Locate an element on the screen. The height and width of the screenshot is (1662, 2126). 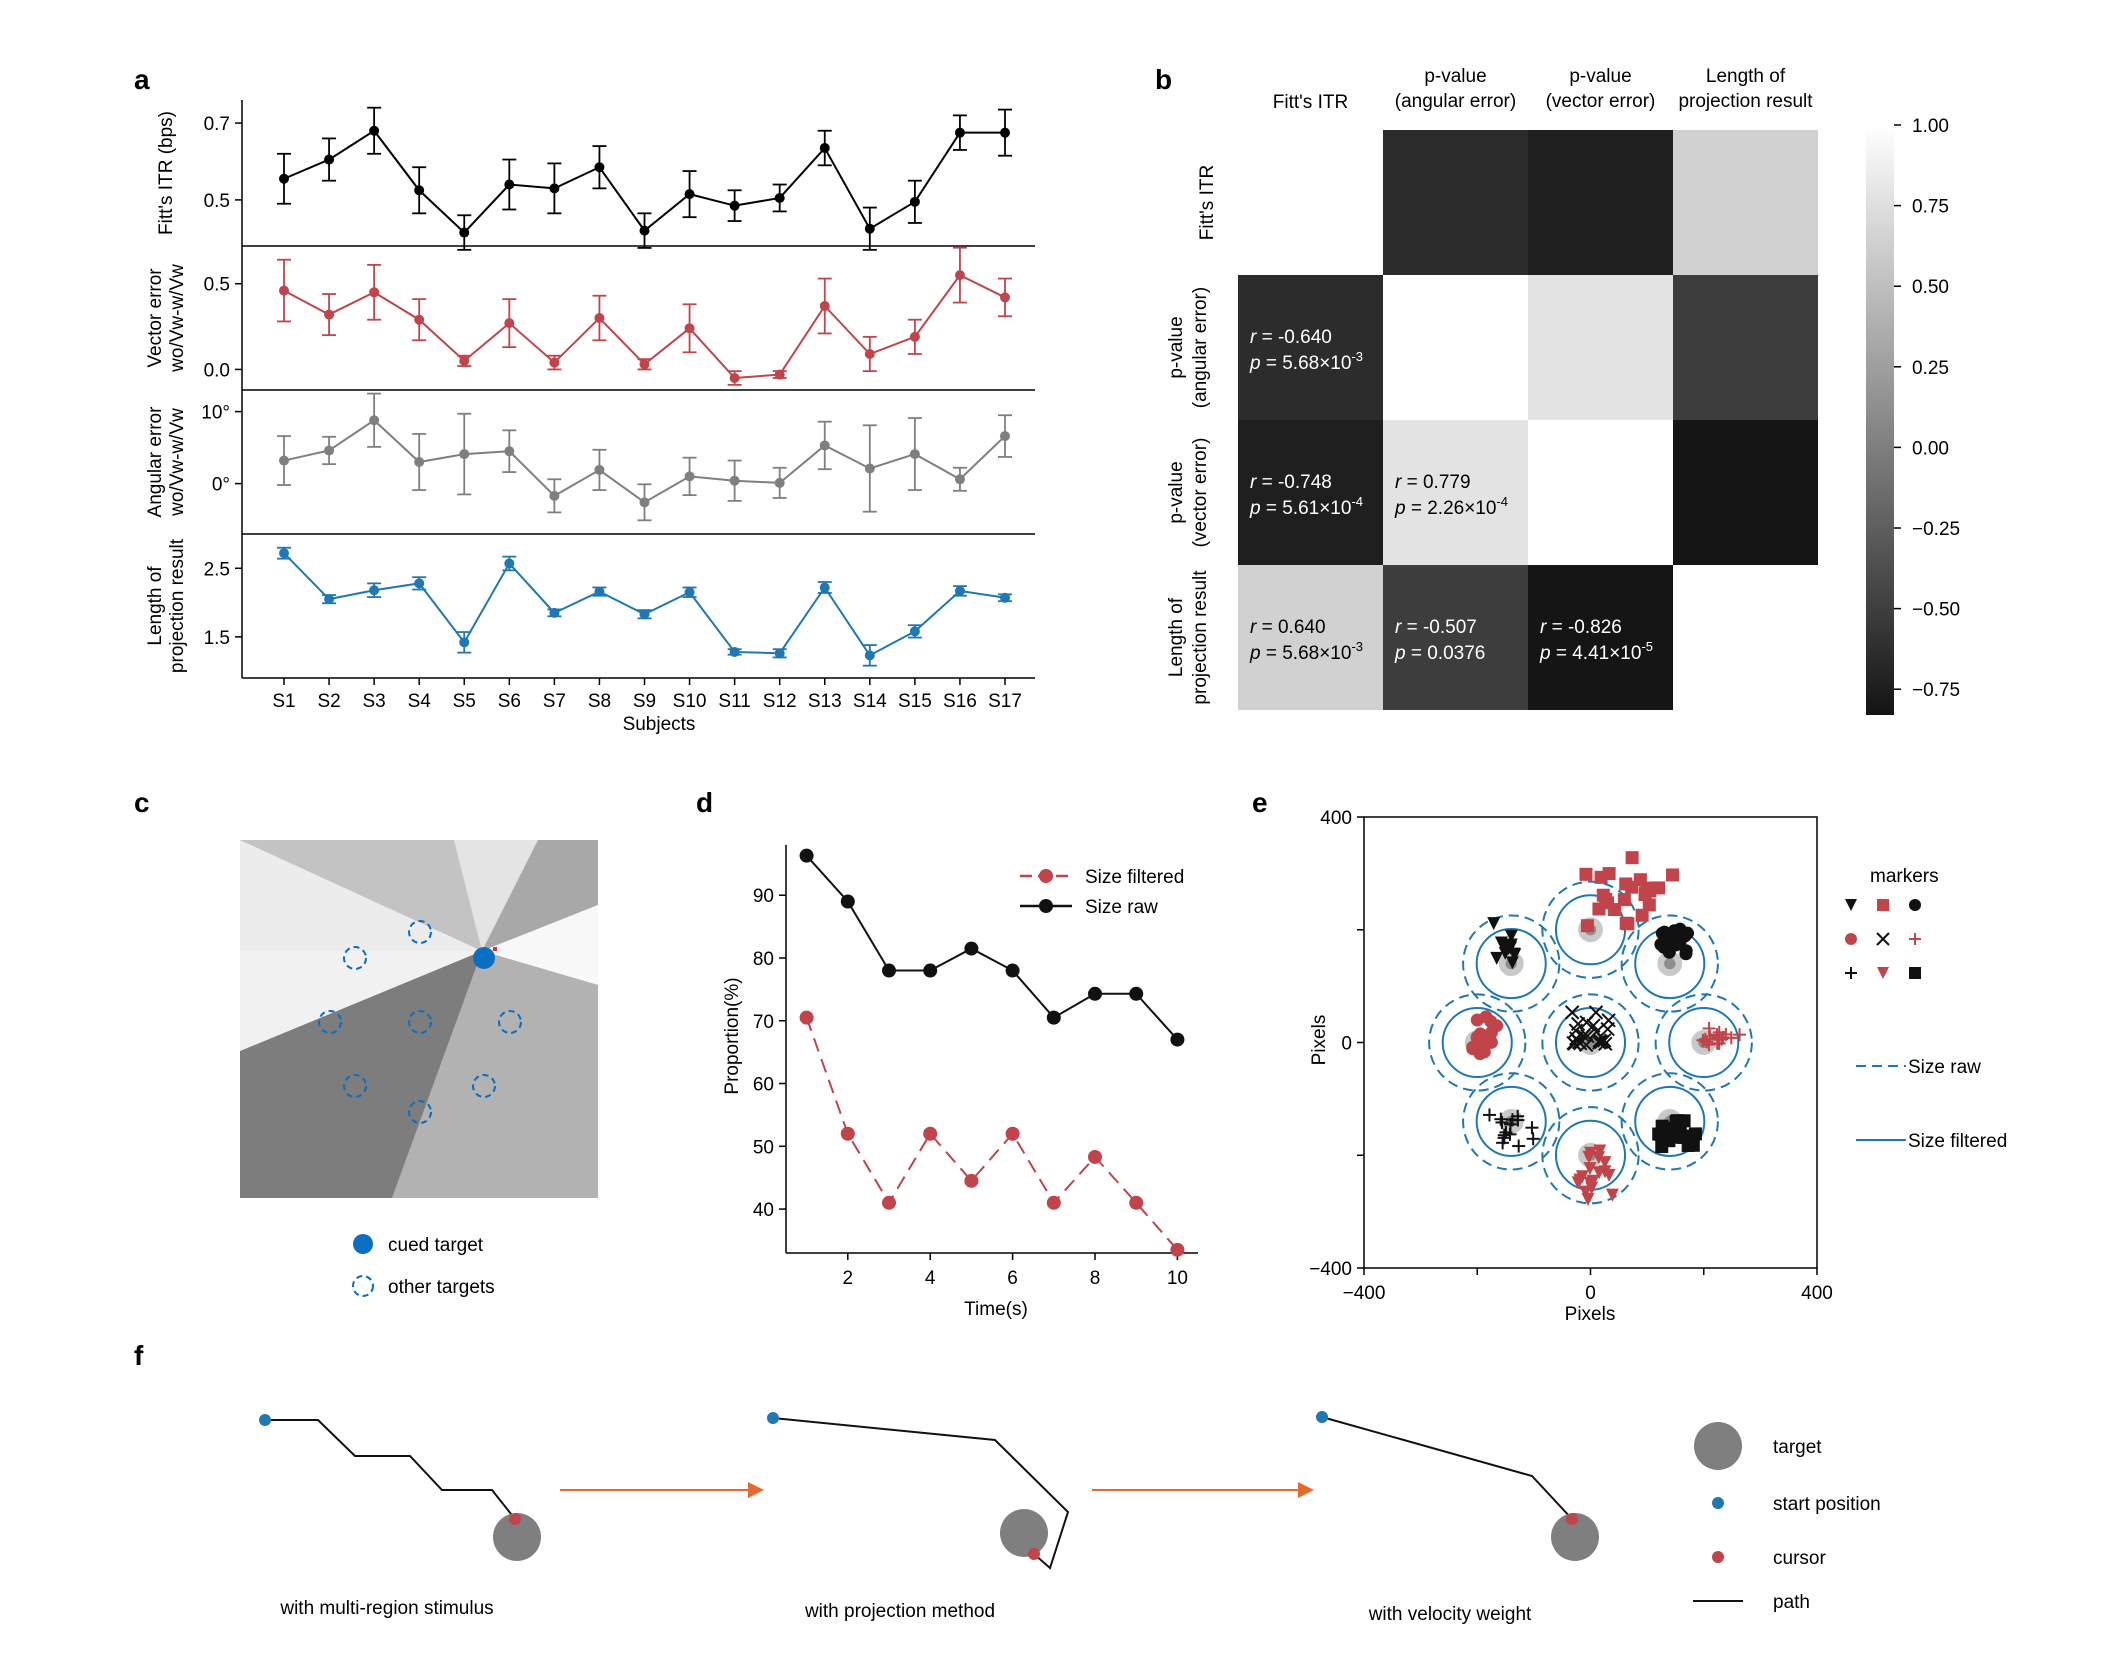
legend-cued-target-label: cued target is located at coordinates (436, 1245).